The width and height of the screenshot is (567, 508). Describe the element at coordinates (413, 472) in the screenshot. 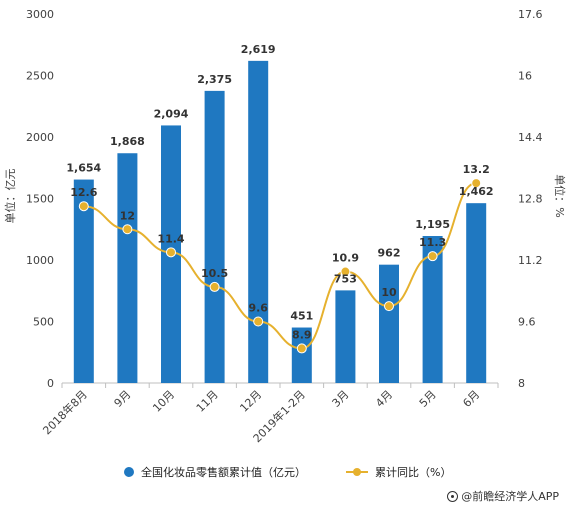

I see `legend-label-line-series: 累计同比（%）` at that location.